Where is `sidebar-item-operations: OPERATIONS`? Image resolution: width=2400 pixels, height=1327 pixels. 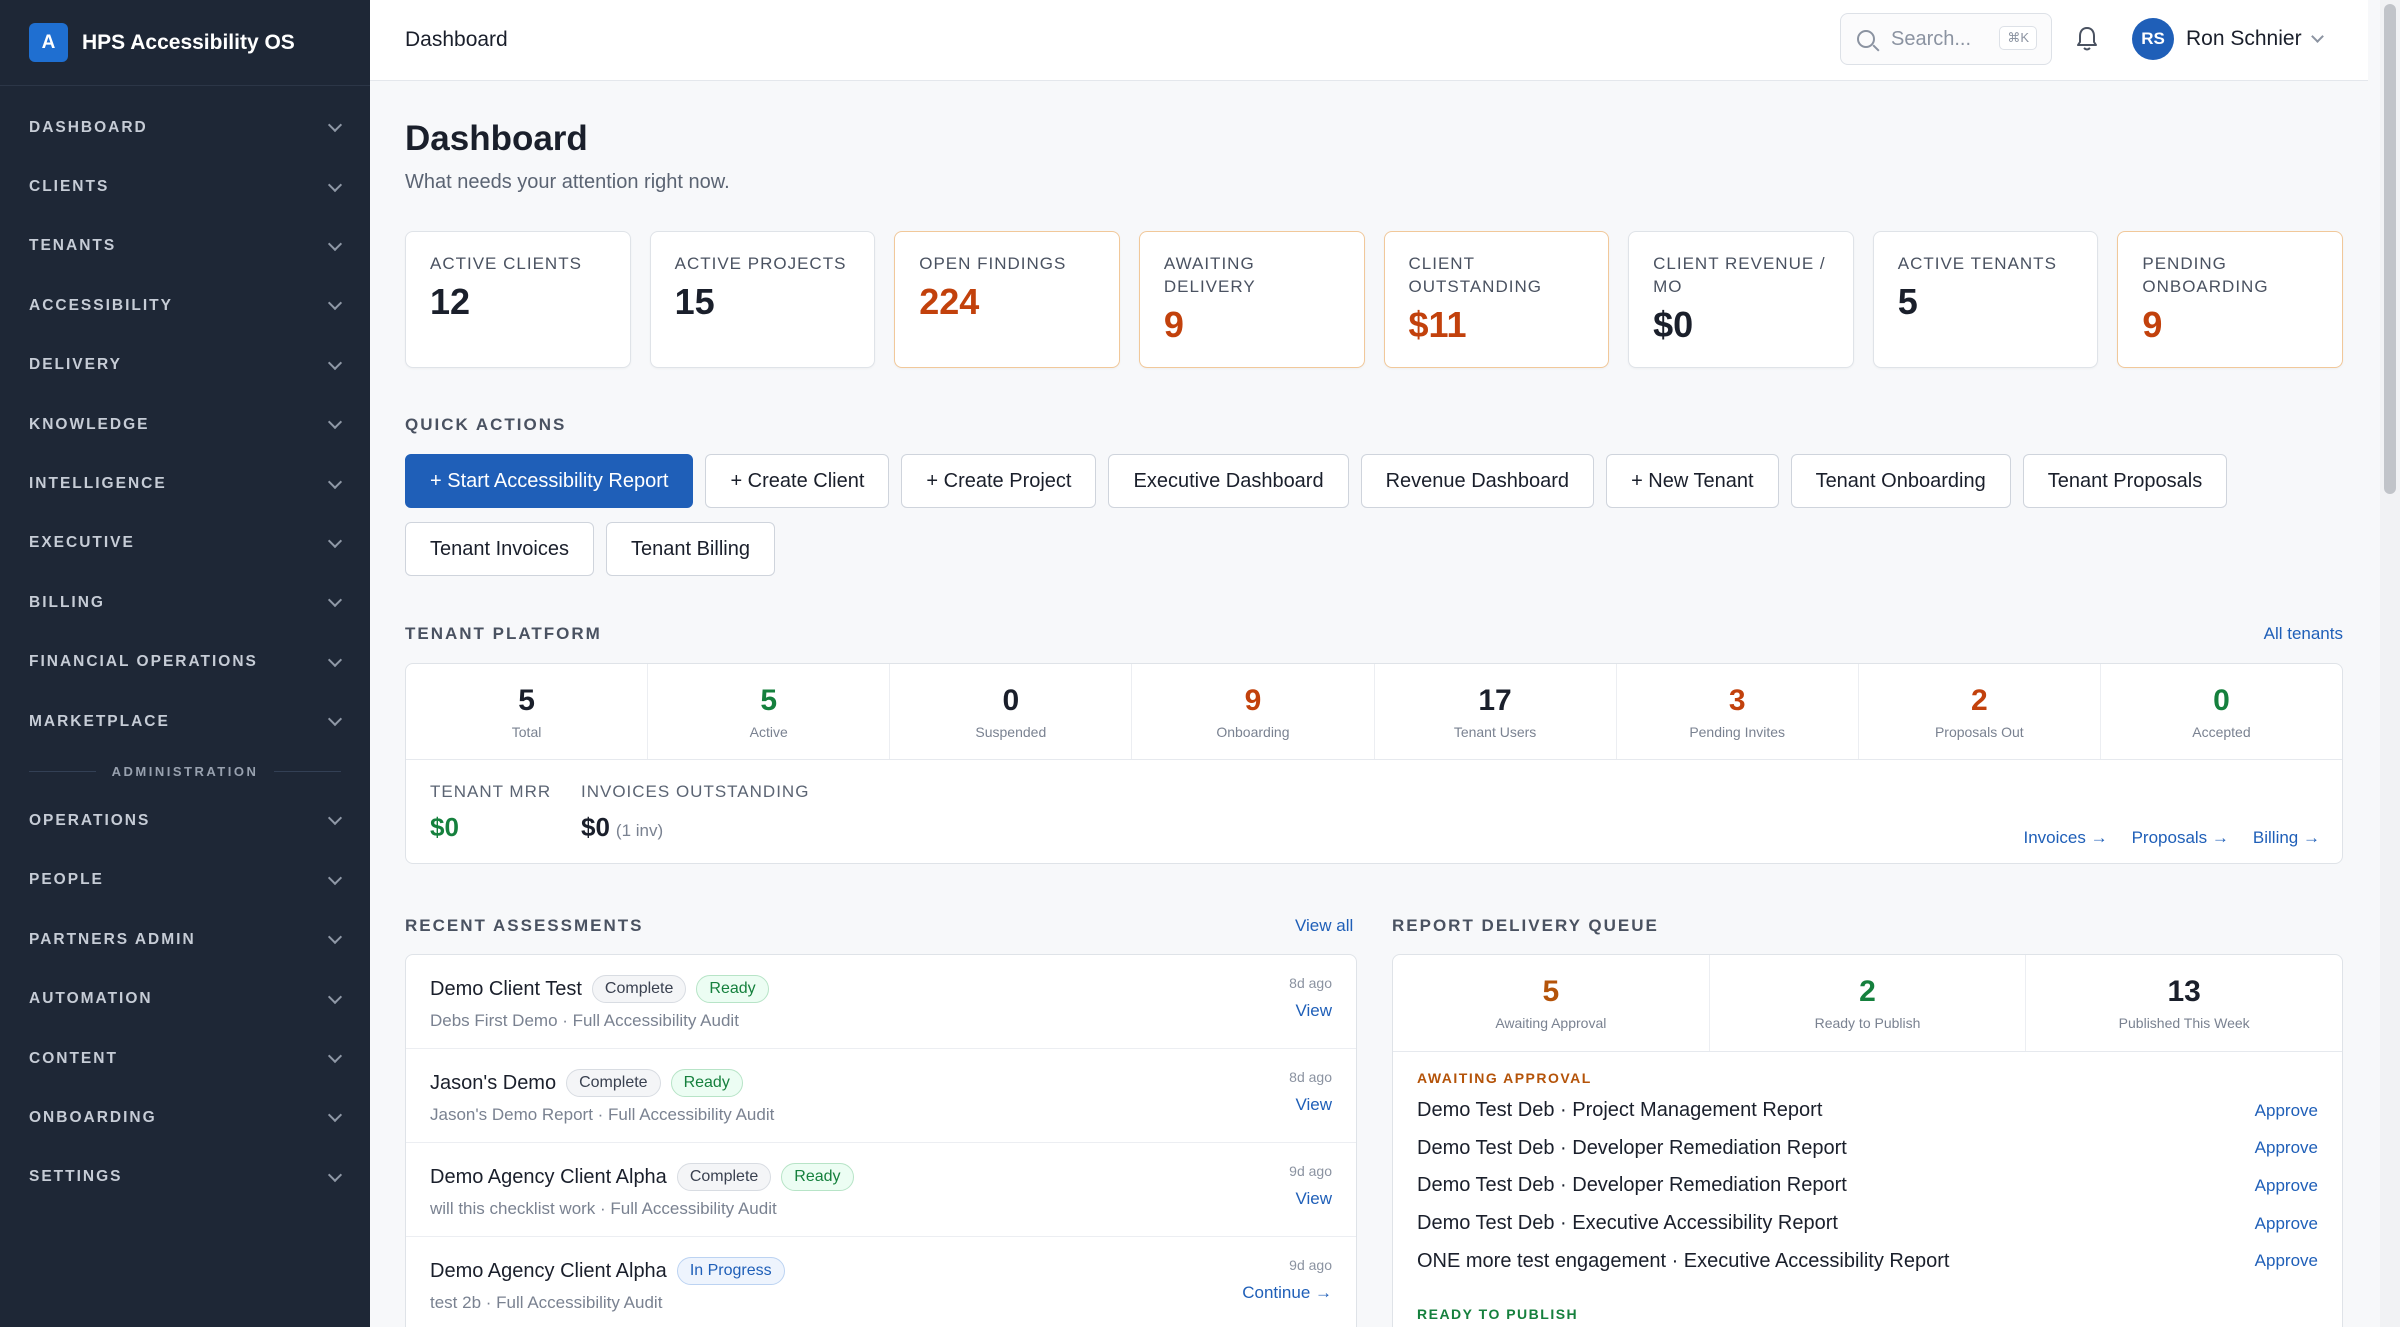 sidebar-item-operations: OPERATIONS is located at coordinates (185, 820).